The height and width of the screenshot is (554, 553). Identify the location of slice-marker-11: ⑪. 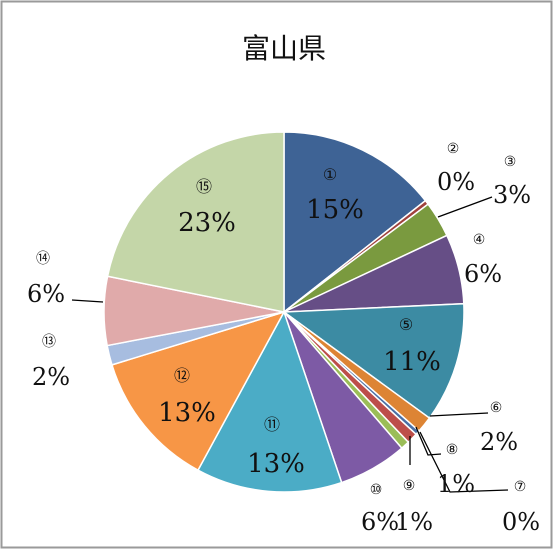
(272, 424).